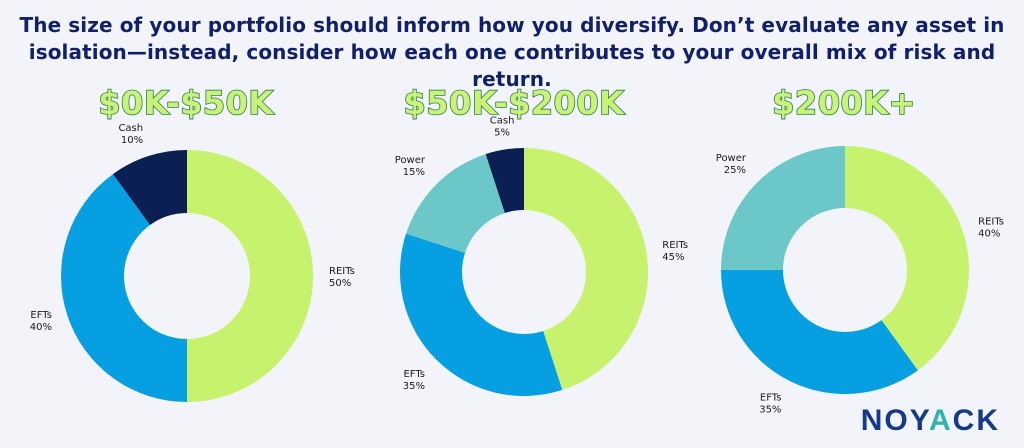 This screenshot has width=1024, height=448. I want to click on slice-label-efts-1: EFTs, so click(41, 315).